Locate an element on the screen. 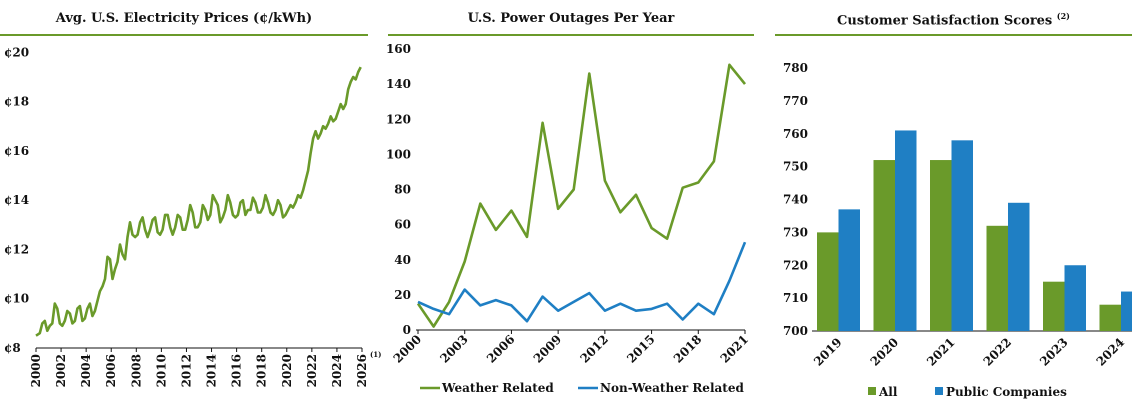 This screenshot has height=410, width=1132. x-tick-label: 2000 is located at coordinates (36, 370).